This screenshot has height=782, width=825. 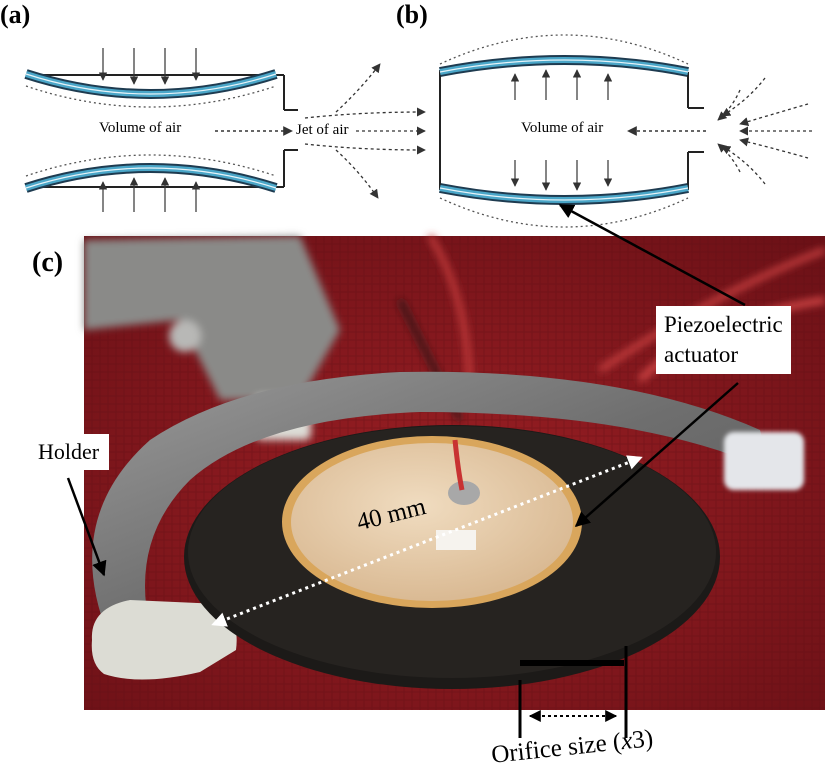 I want to click on holder-clip-left, so click(x=164, y=640).